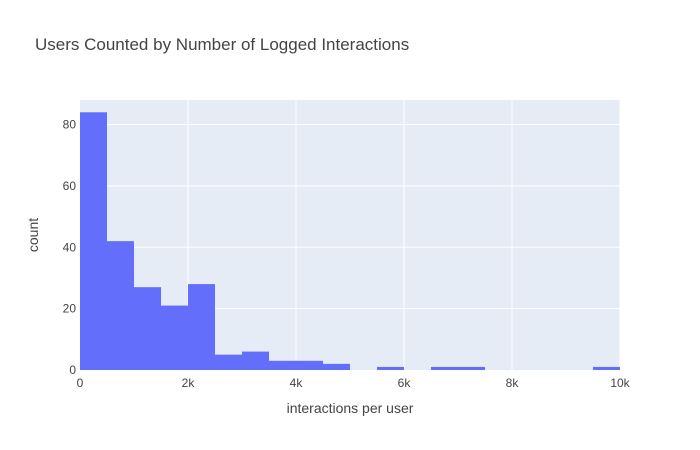 This screenshot has height=450, width=700. What do you see at coordinates (70, 309) in the screenshot?
I see `y-tick-label: 20` at bounding box center [70, 309].